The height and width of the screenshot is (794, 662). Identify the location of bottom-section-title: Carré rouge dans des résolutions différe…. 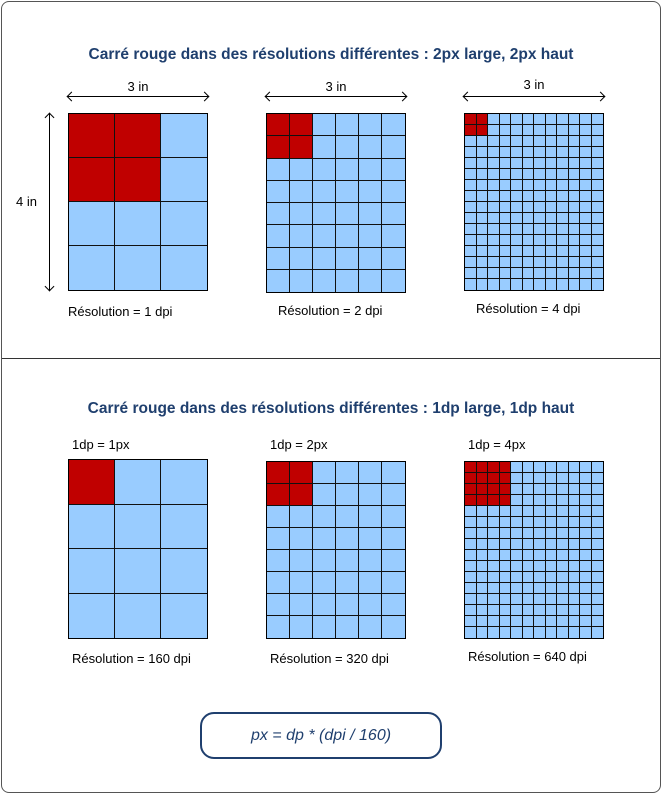
(331, 408).